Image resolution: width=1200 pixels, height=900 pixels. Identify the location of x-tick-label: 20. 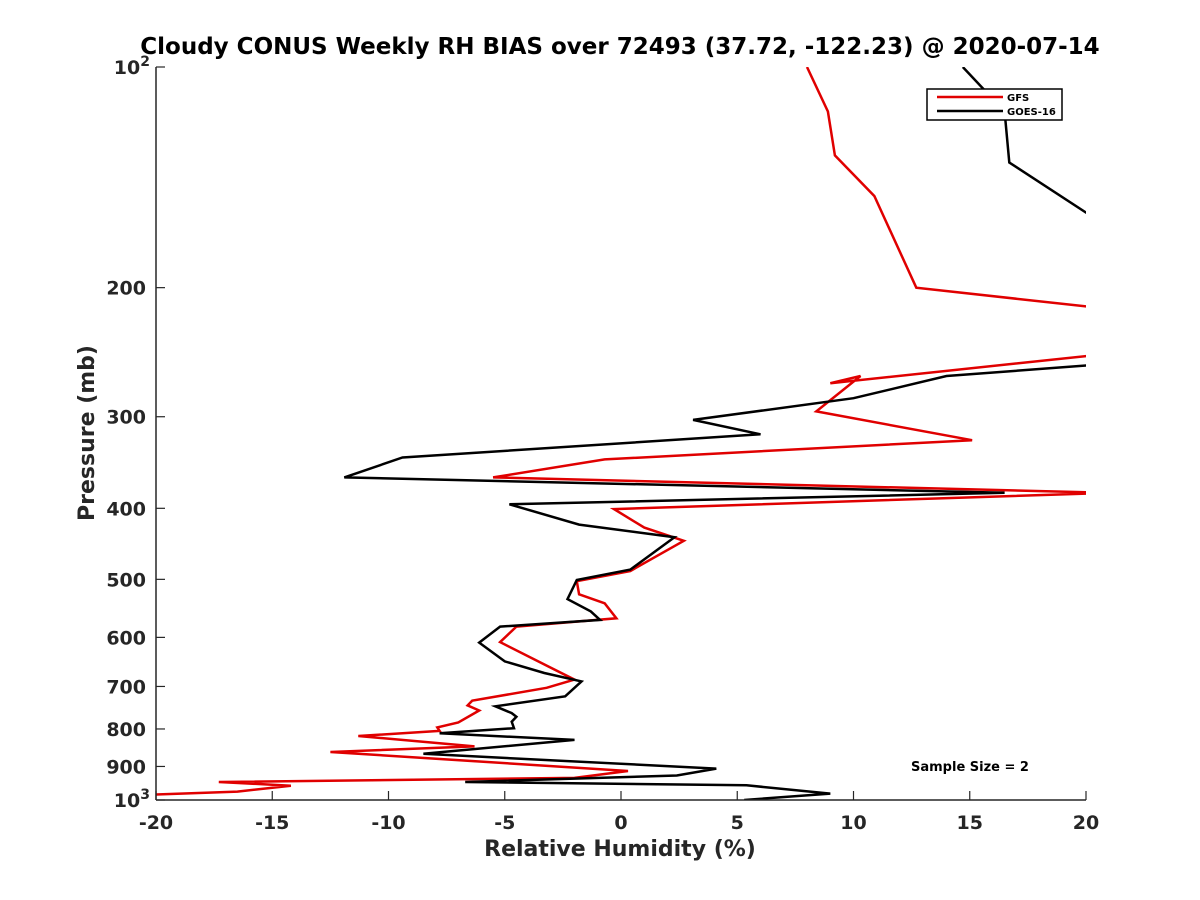
(1086, 823).